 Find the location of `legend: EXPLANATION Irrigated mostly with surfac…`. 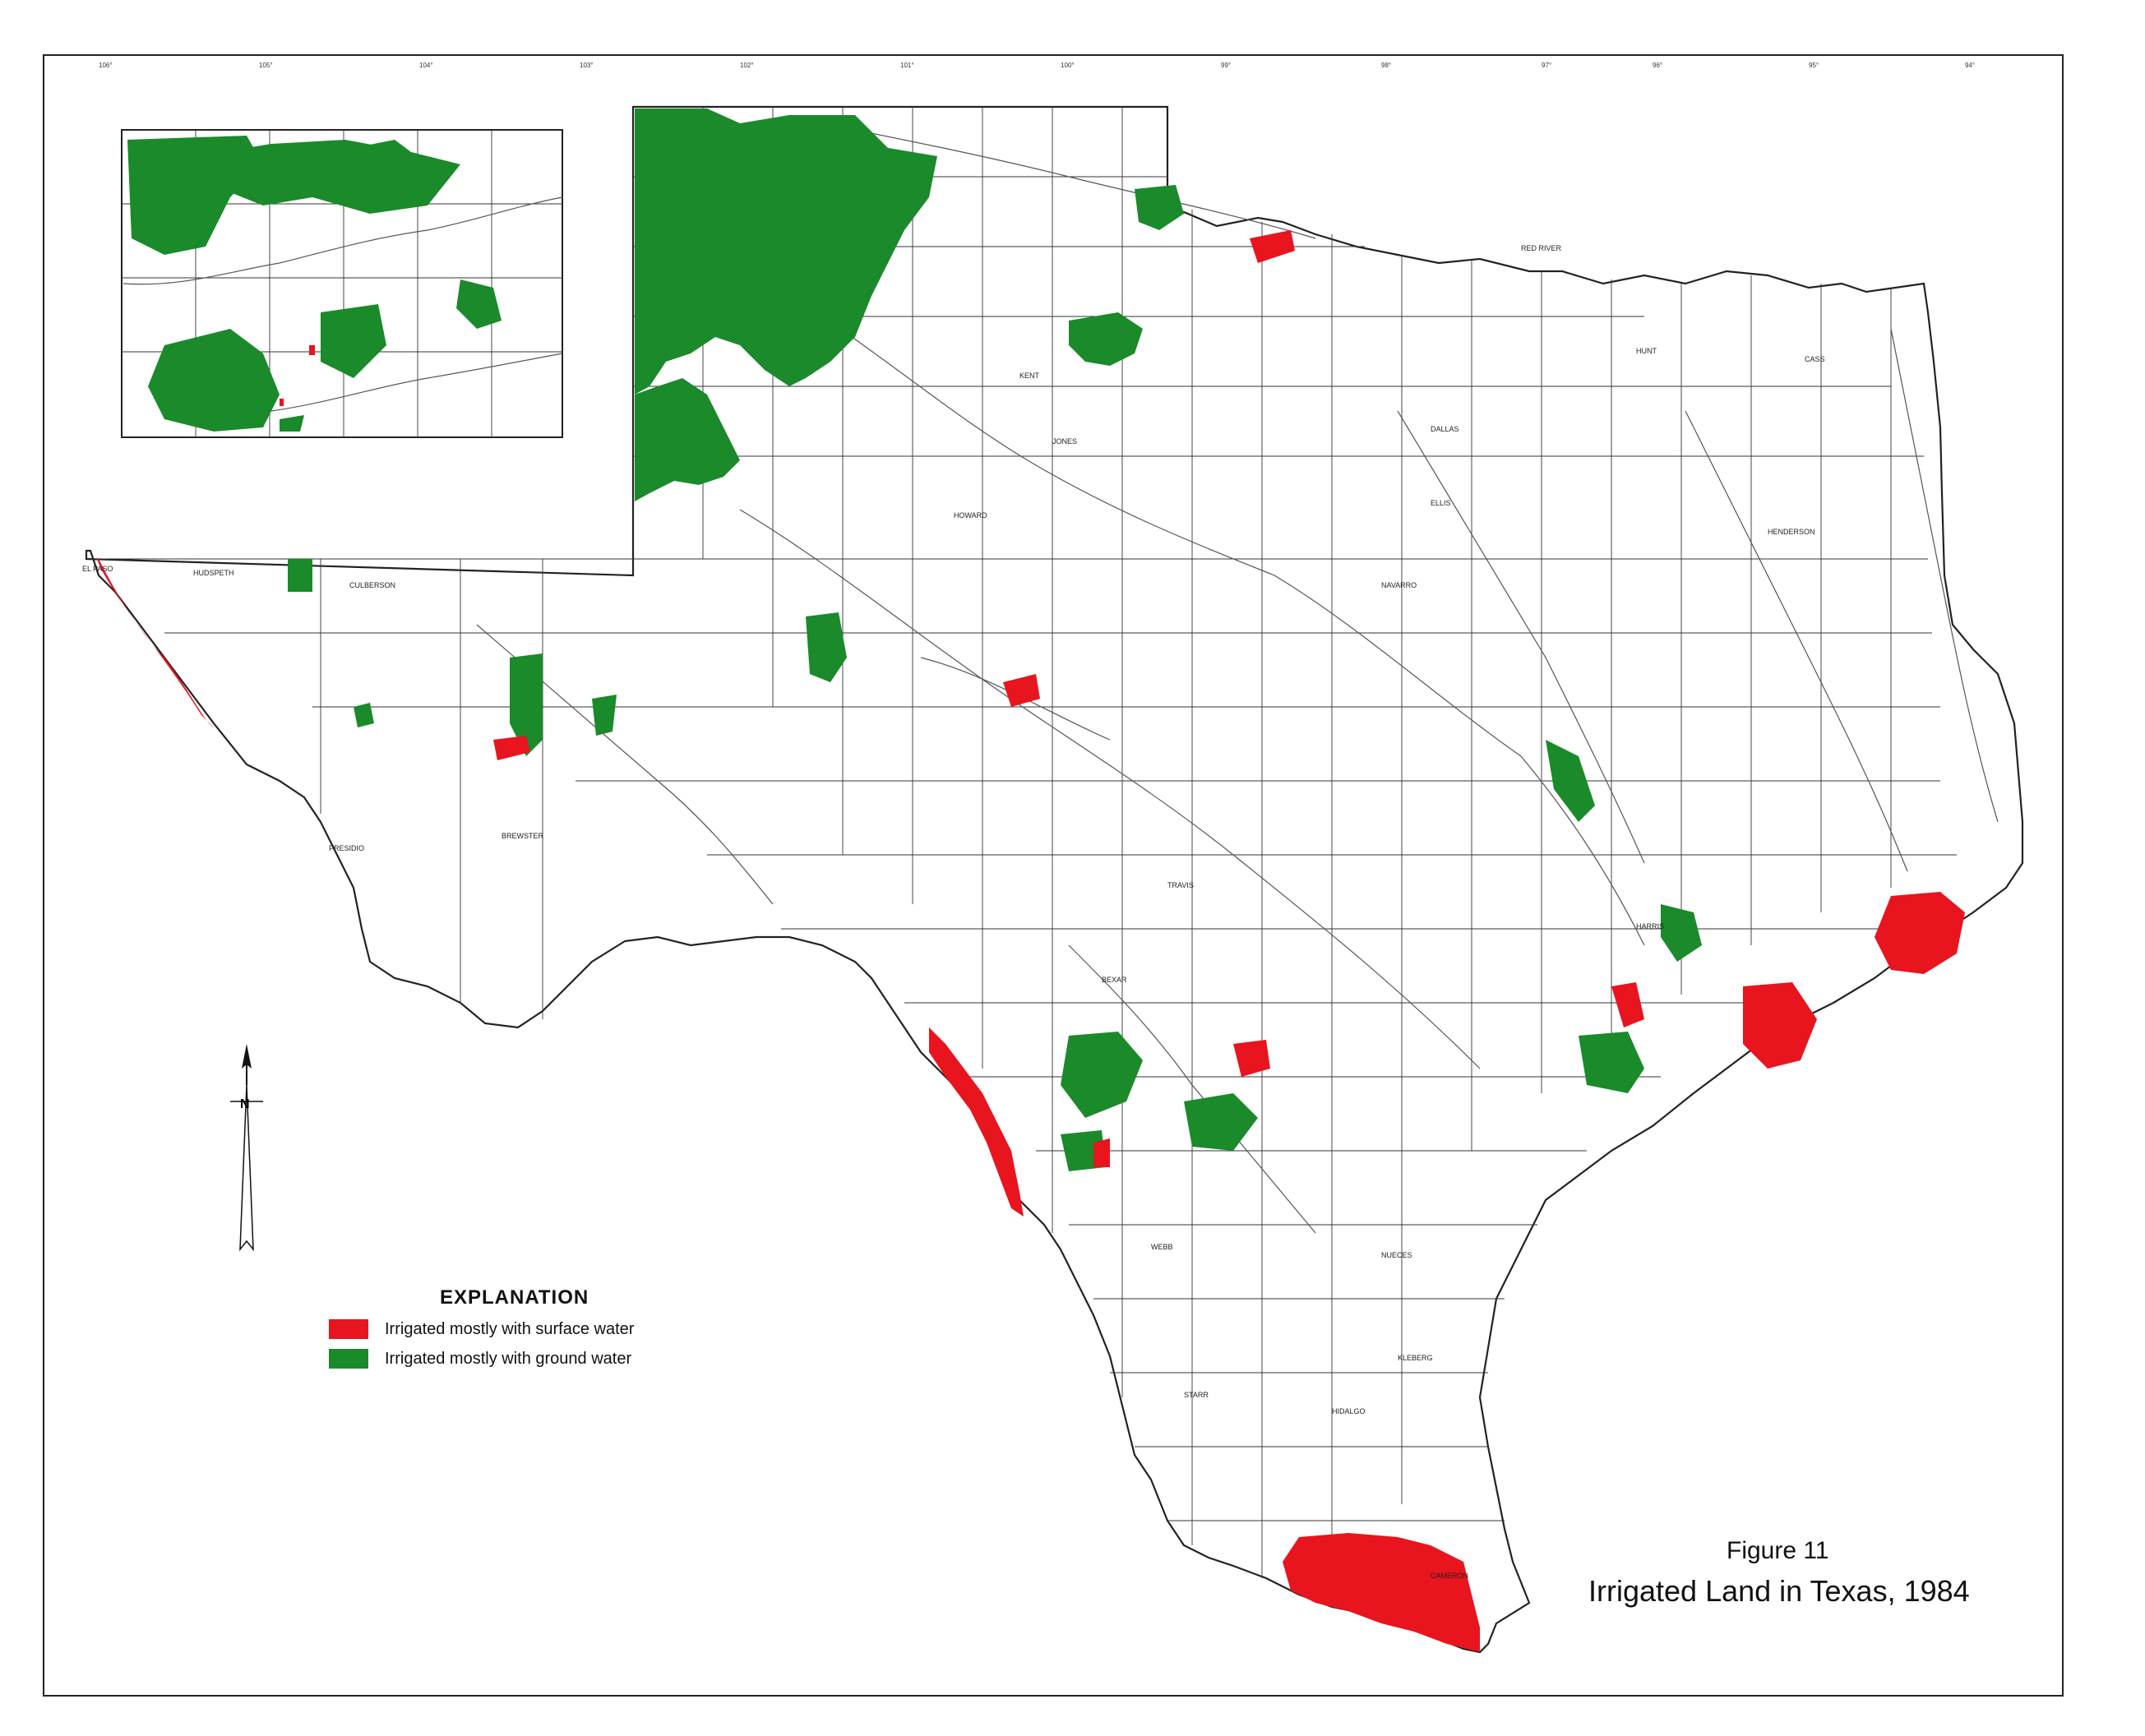

legend: EXPLANATION Irrigated mostly with surfac… is located at coordinates (542, 1328).